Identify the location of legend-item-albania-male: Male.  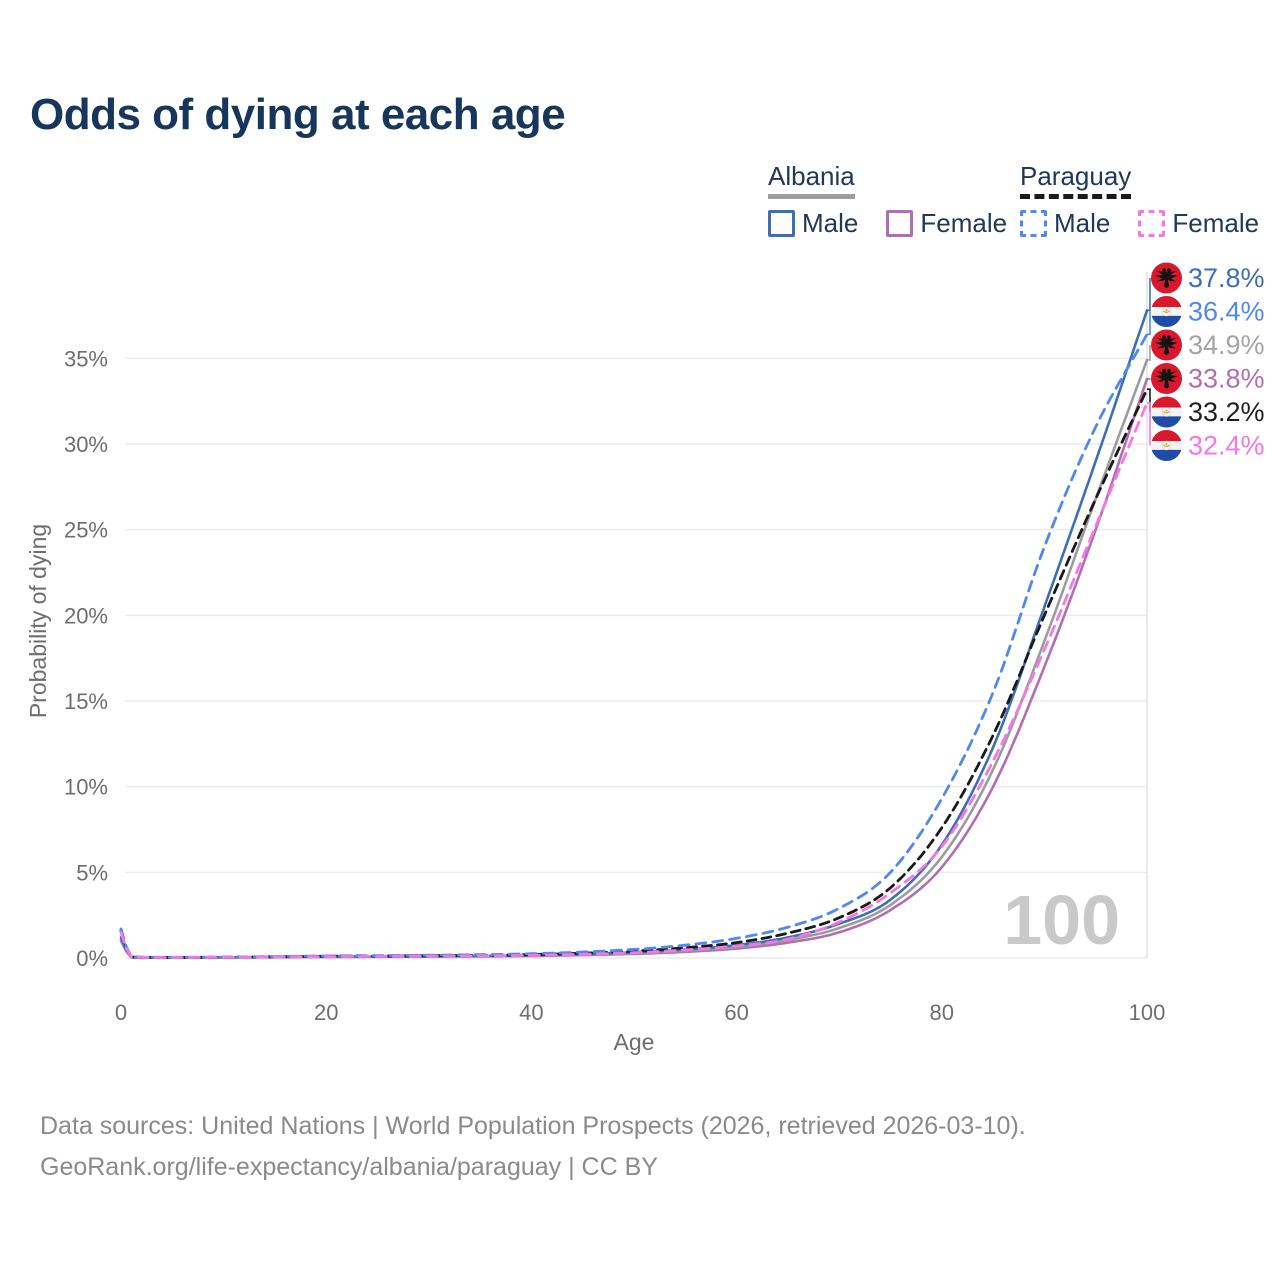
(813, 223).